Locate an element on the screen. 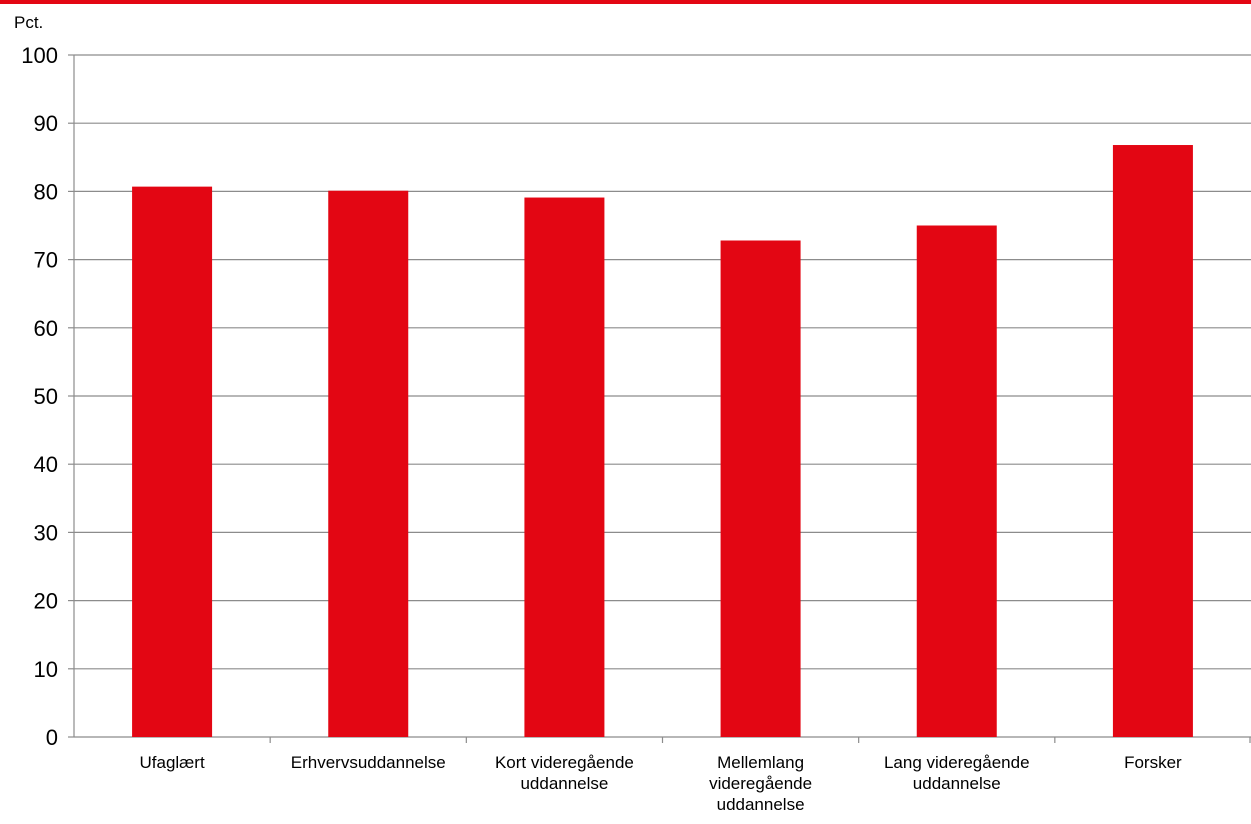 The image size is (1251, 824). y-tick-labels: 0 10 20 30 40 50 60 70 80 90 100 is located at coordinates (39, 396).